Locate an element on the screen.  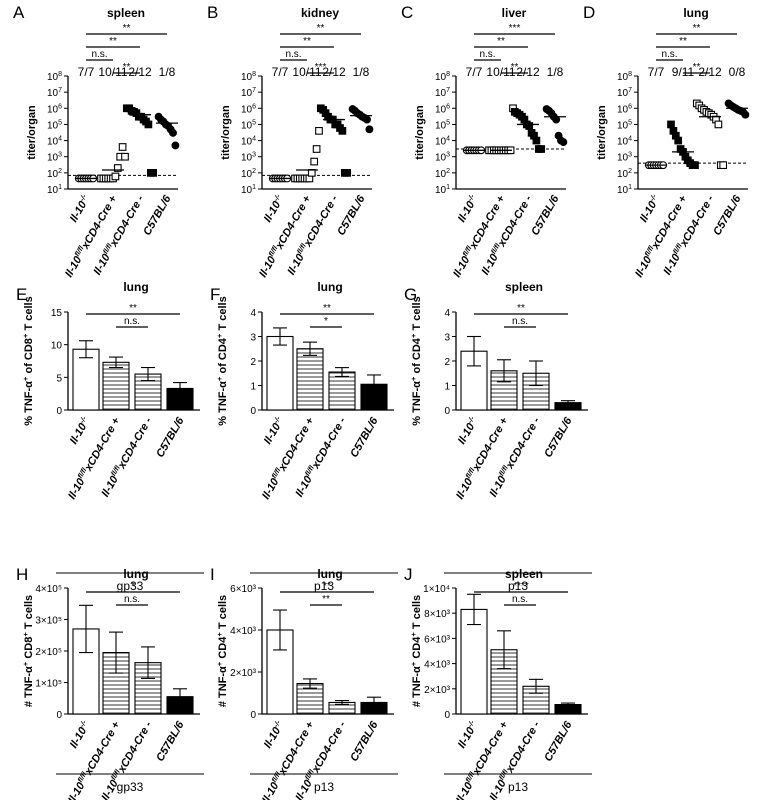
panel-letter: E is located at coordinates (21, 294).